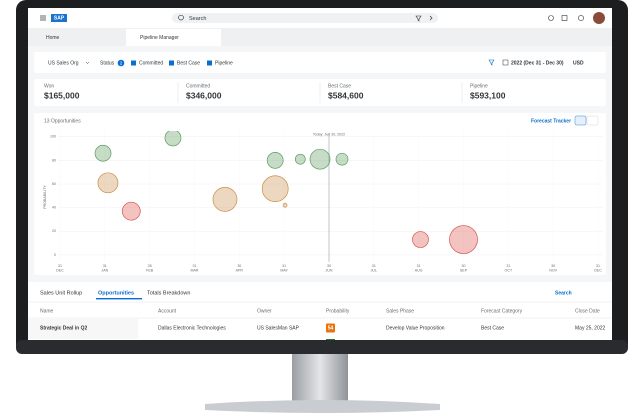 This screenshot has height=414, width=640. Describe the element at coordinates (599, 18) in the screenshot. I see `avatar` at that location.